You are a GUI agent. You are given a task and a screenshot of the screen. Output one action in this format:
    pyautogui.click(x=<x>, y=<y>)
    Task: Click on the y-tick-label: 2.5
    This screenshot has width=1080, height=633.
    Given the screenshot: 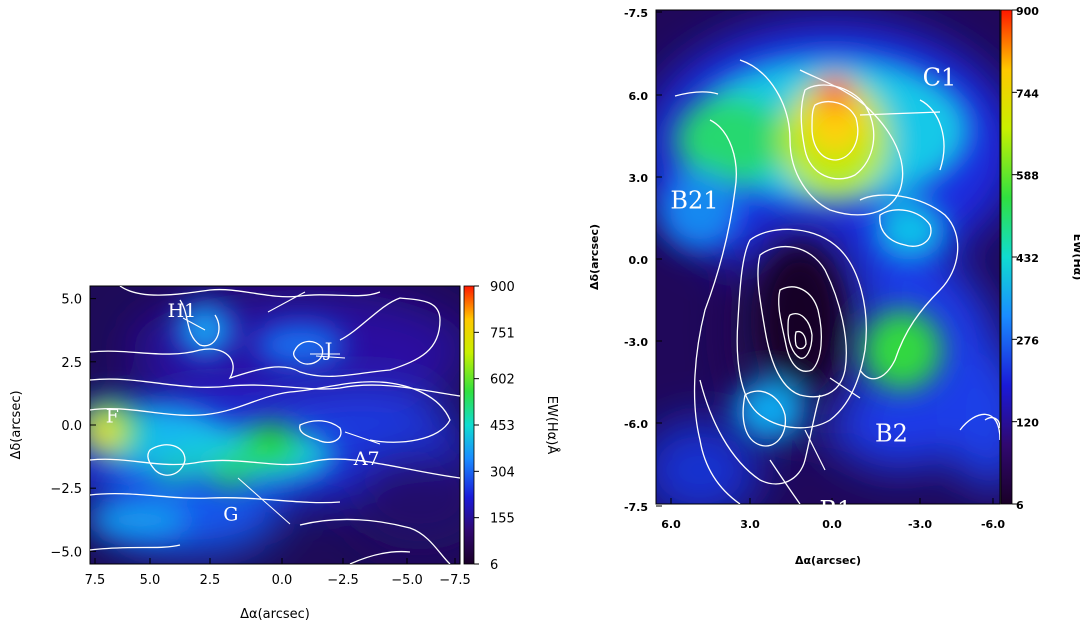 What is the action you would take?
    pyautogui.click(x=71, y=363)
    